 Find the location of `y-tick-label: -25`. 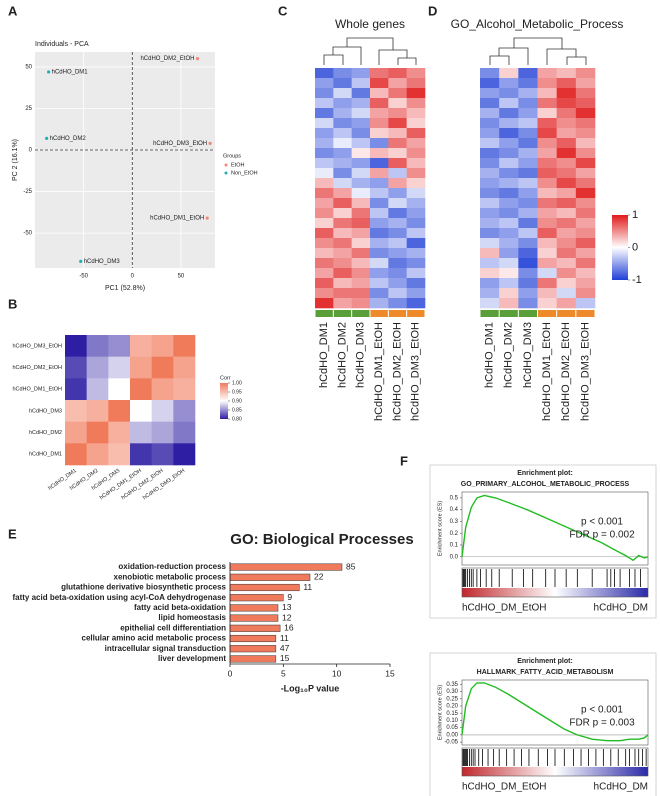

y-tick-label: -25 is located at coordinates (27, 192).